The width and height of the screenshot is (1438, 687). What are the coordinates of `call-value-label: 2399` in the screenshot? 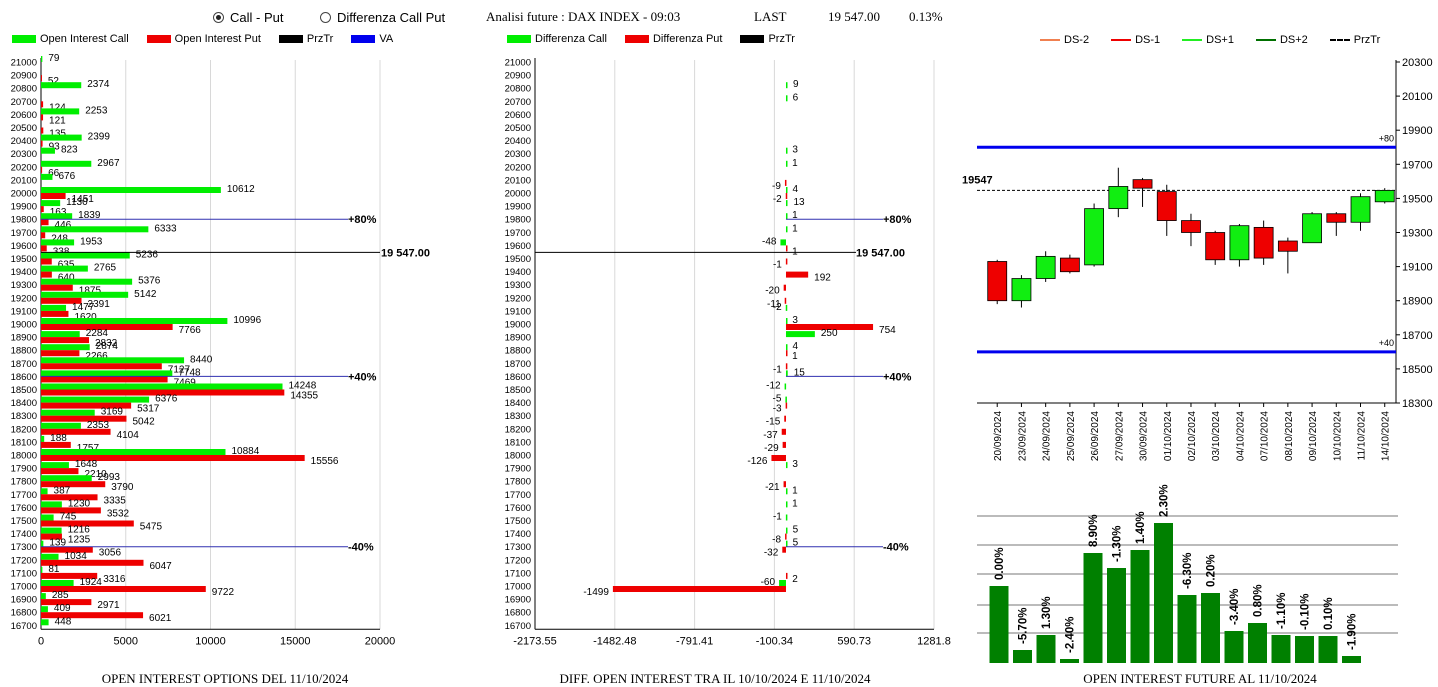 It's located at (99, 137).